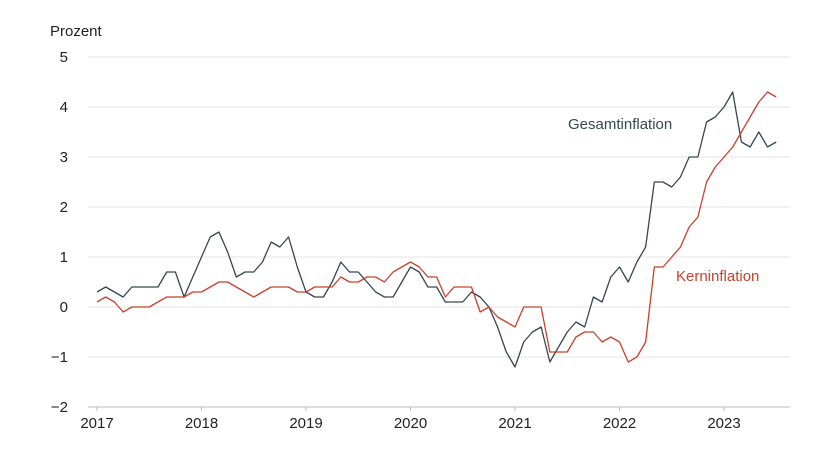 The width and height of the screenshot is (840, 453). I want to click on series-label-kerninflation: Kerninflation, so click(717, 276).